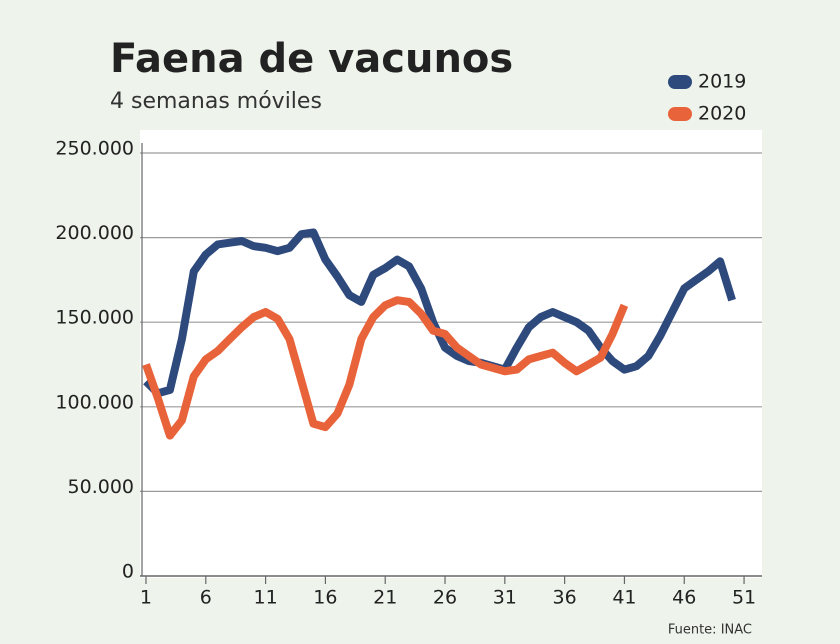  Describe the element at coordinates (710, 630) in the screenshot. I see `source: Fuente: INAC` at that location.